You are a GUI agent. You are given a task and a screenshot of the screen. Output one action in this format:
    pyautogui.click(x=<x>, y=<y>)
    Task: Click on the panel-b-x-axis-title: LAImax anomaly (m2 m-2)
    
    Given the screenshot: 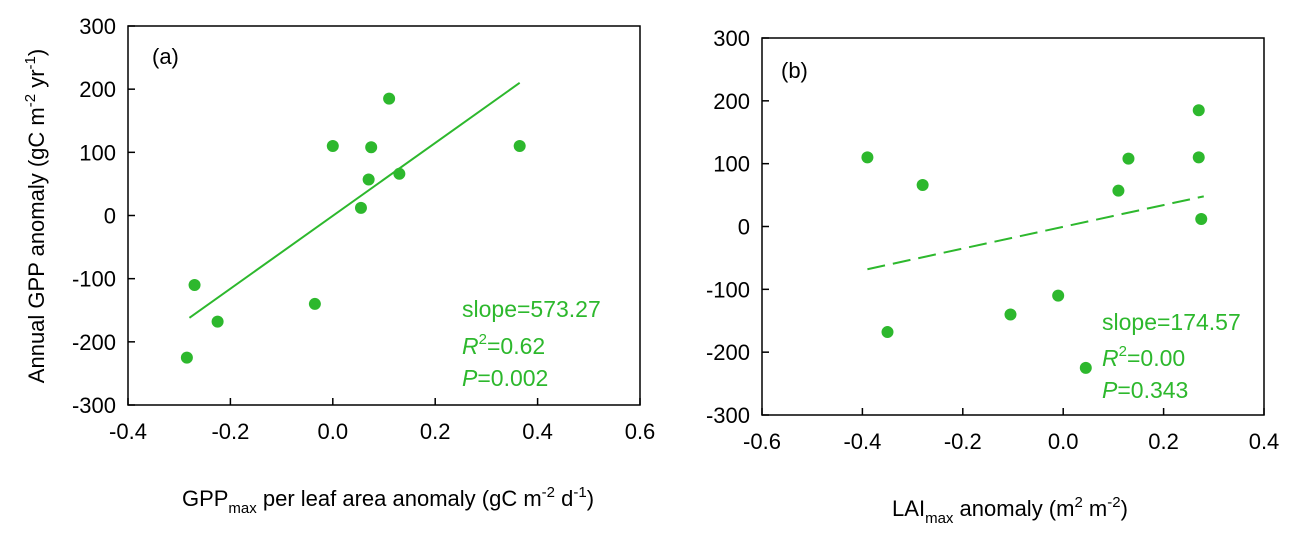 What is the action you would take?
    pyautogui.click(x=1010, y=510)
    